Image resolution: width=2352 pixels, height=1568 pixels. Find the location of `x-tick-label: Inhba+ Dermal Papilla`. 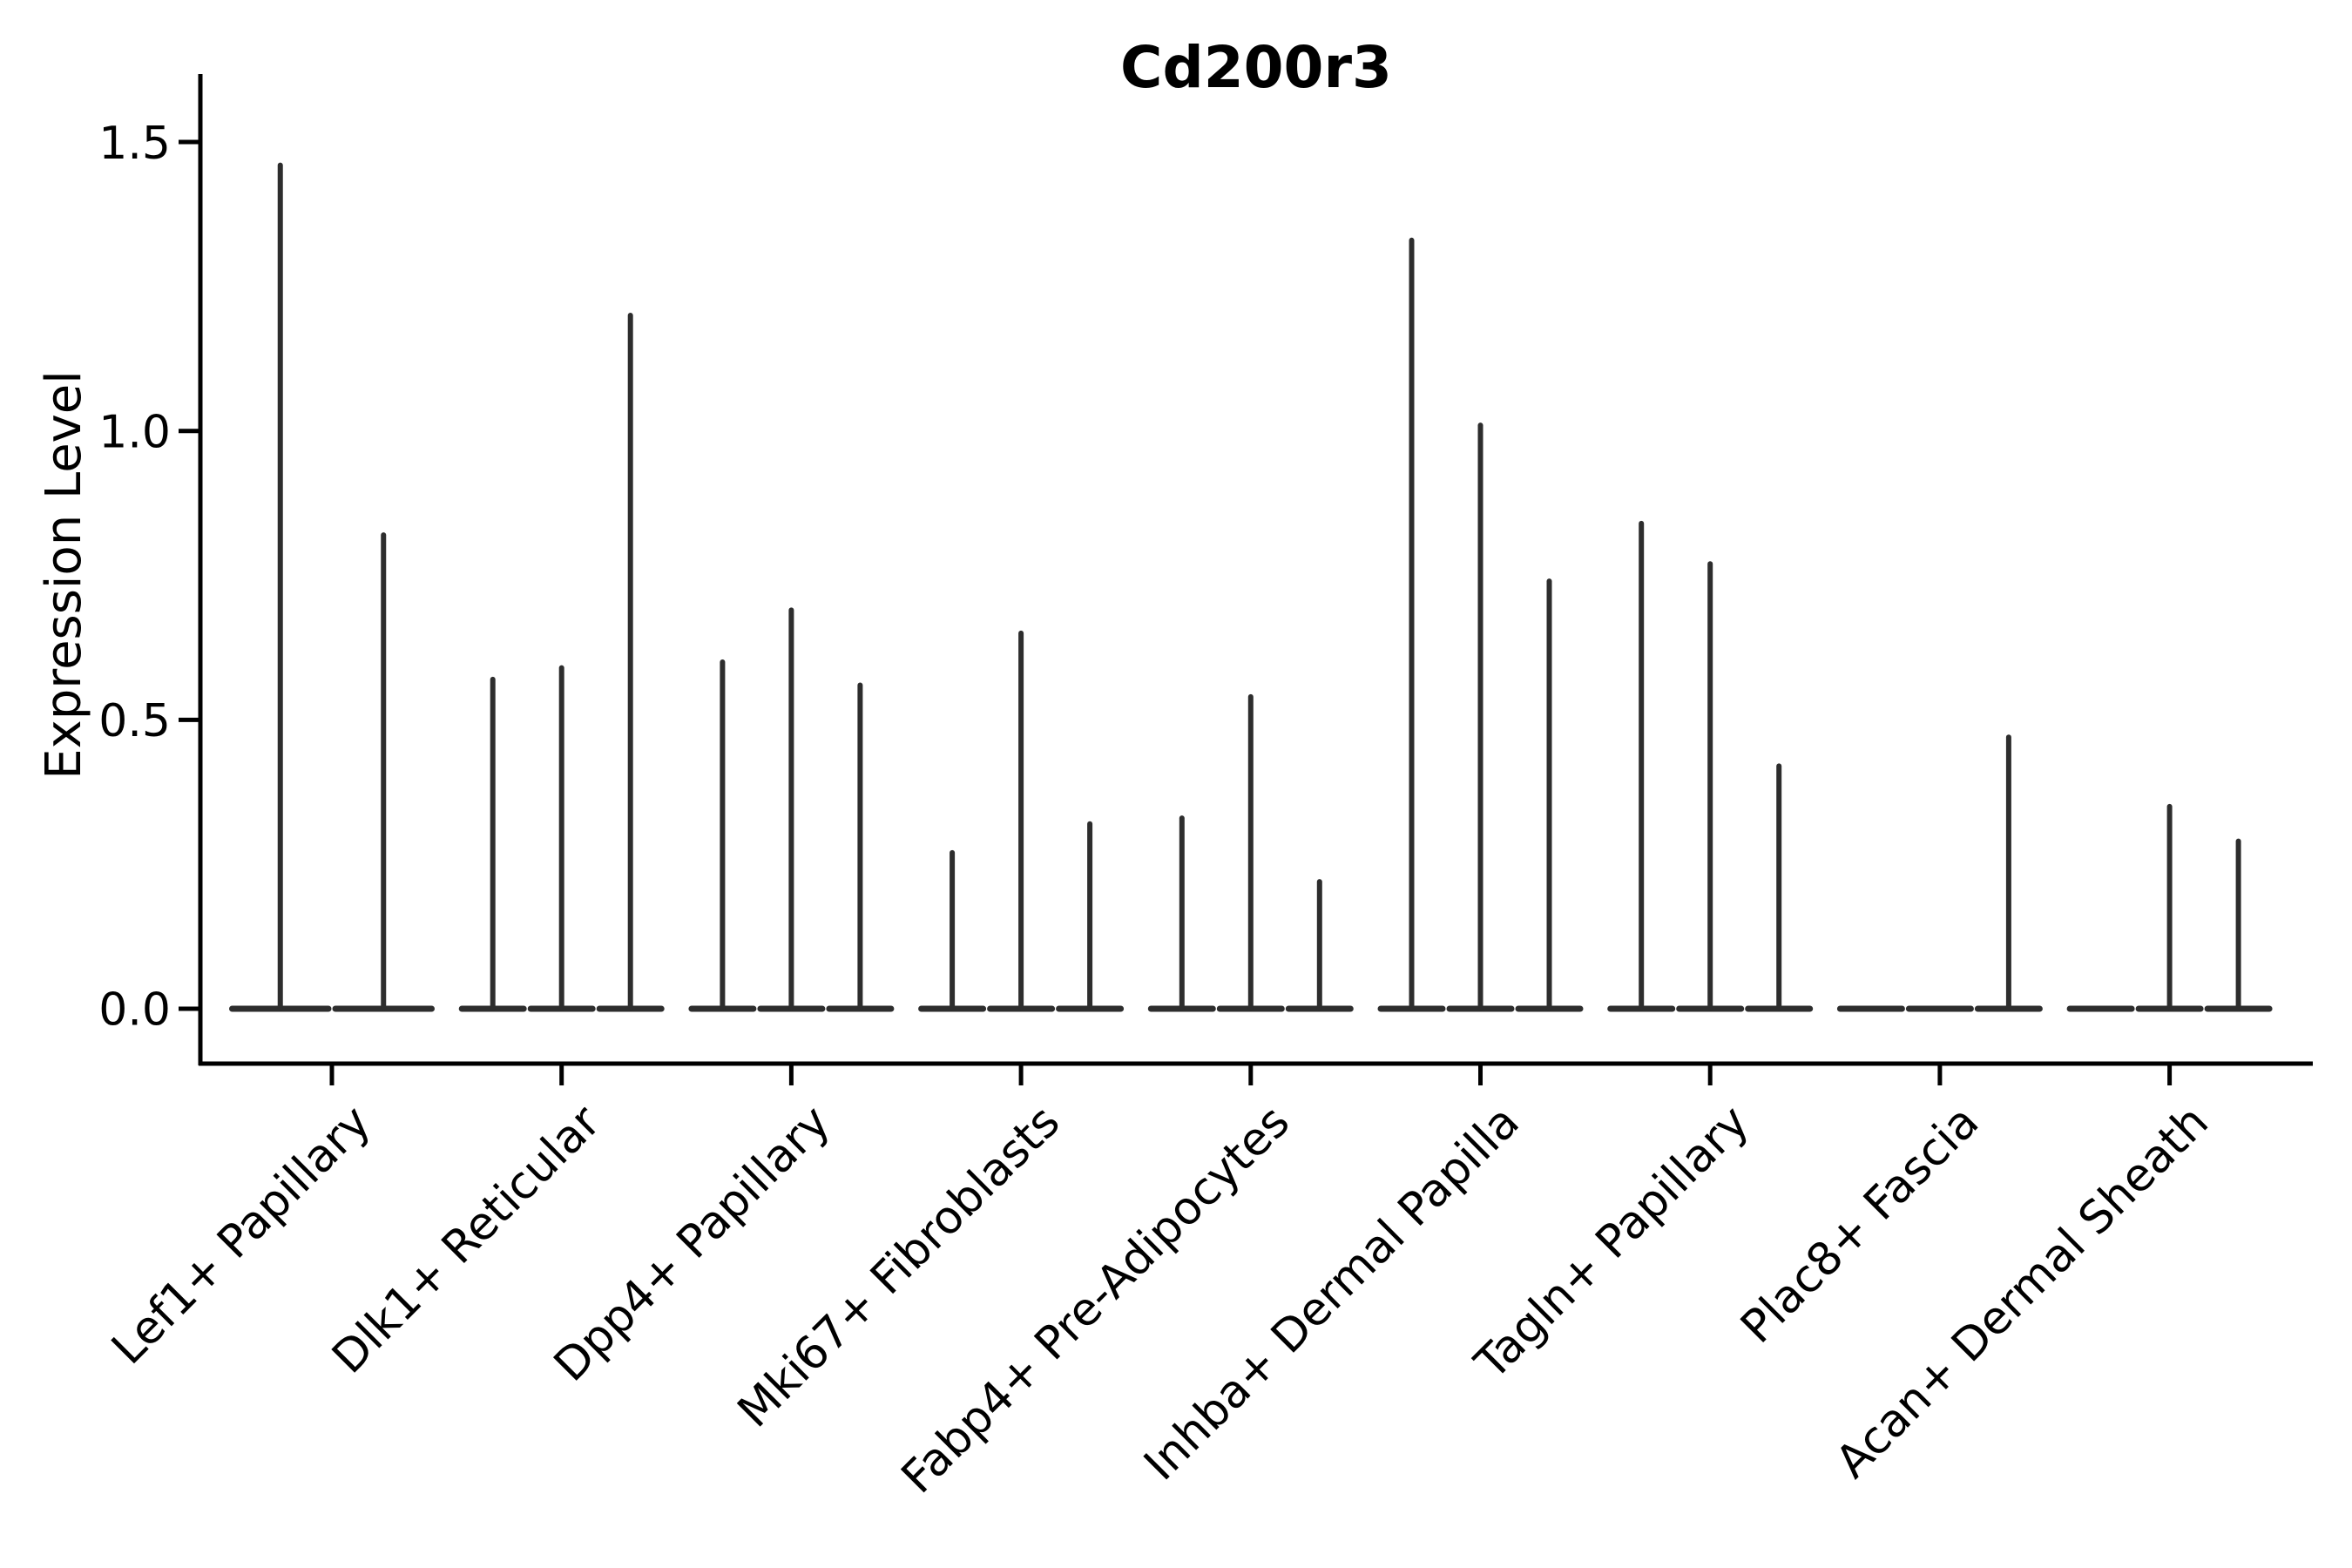

x-tick-label: Inhba+ Dermal Papilla is located at coordinates (1331, 1293).